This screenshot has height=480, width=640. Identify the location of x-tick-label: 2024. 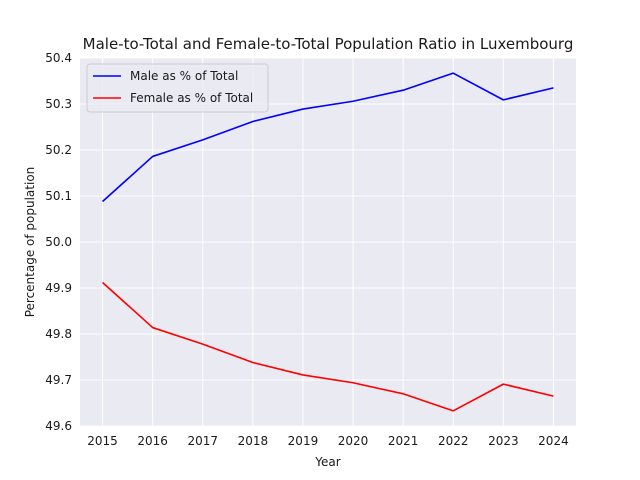
(553, 441).